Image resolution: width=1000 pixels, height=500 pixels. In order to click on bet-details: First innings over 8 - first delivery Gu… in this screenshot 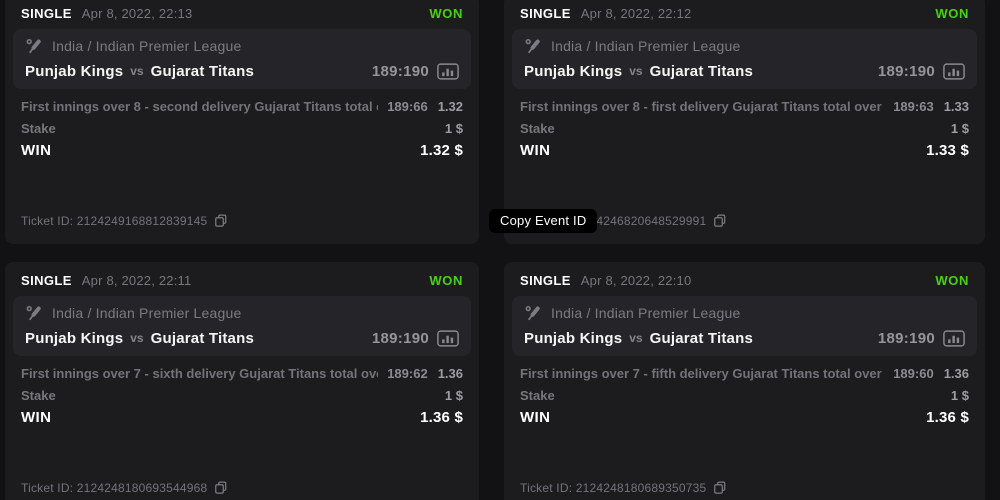, I will do `click(744, 128)`.